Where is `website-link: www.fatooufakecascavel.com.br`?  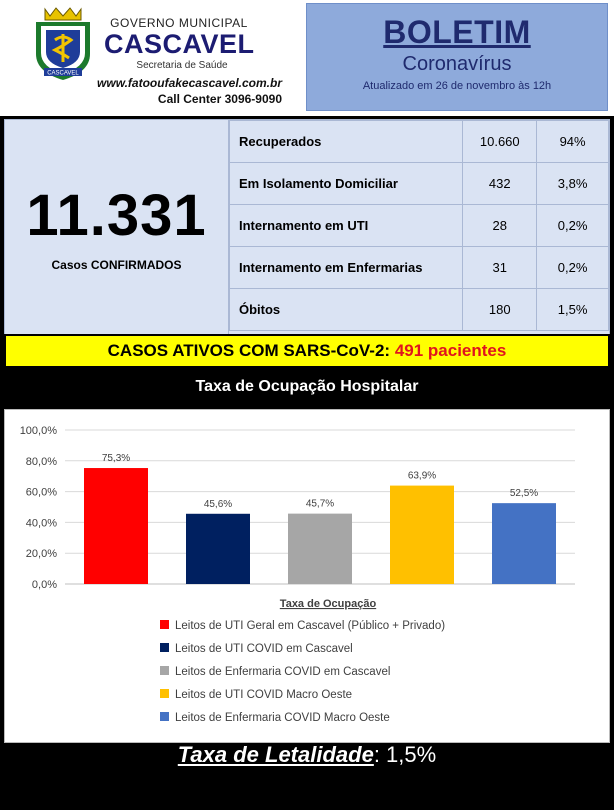
website-link: www.fatooufakecascavel.com.br is located at coordinates (189, 83).